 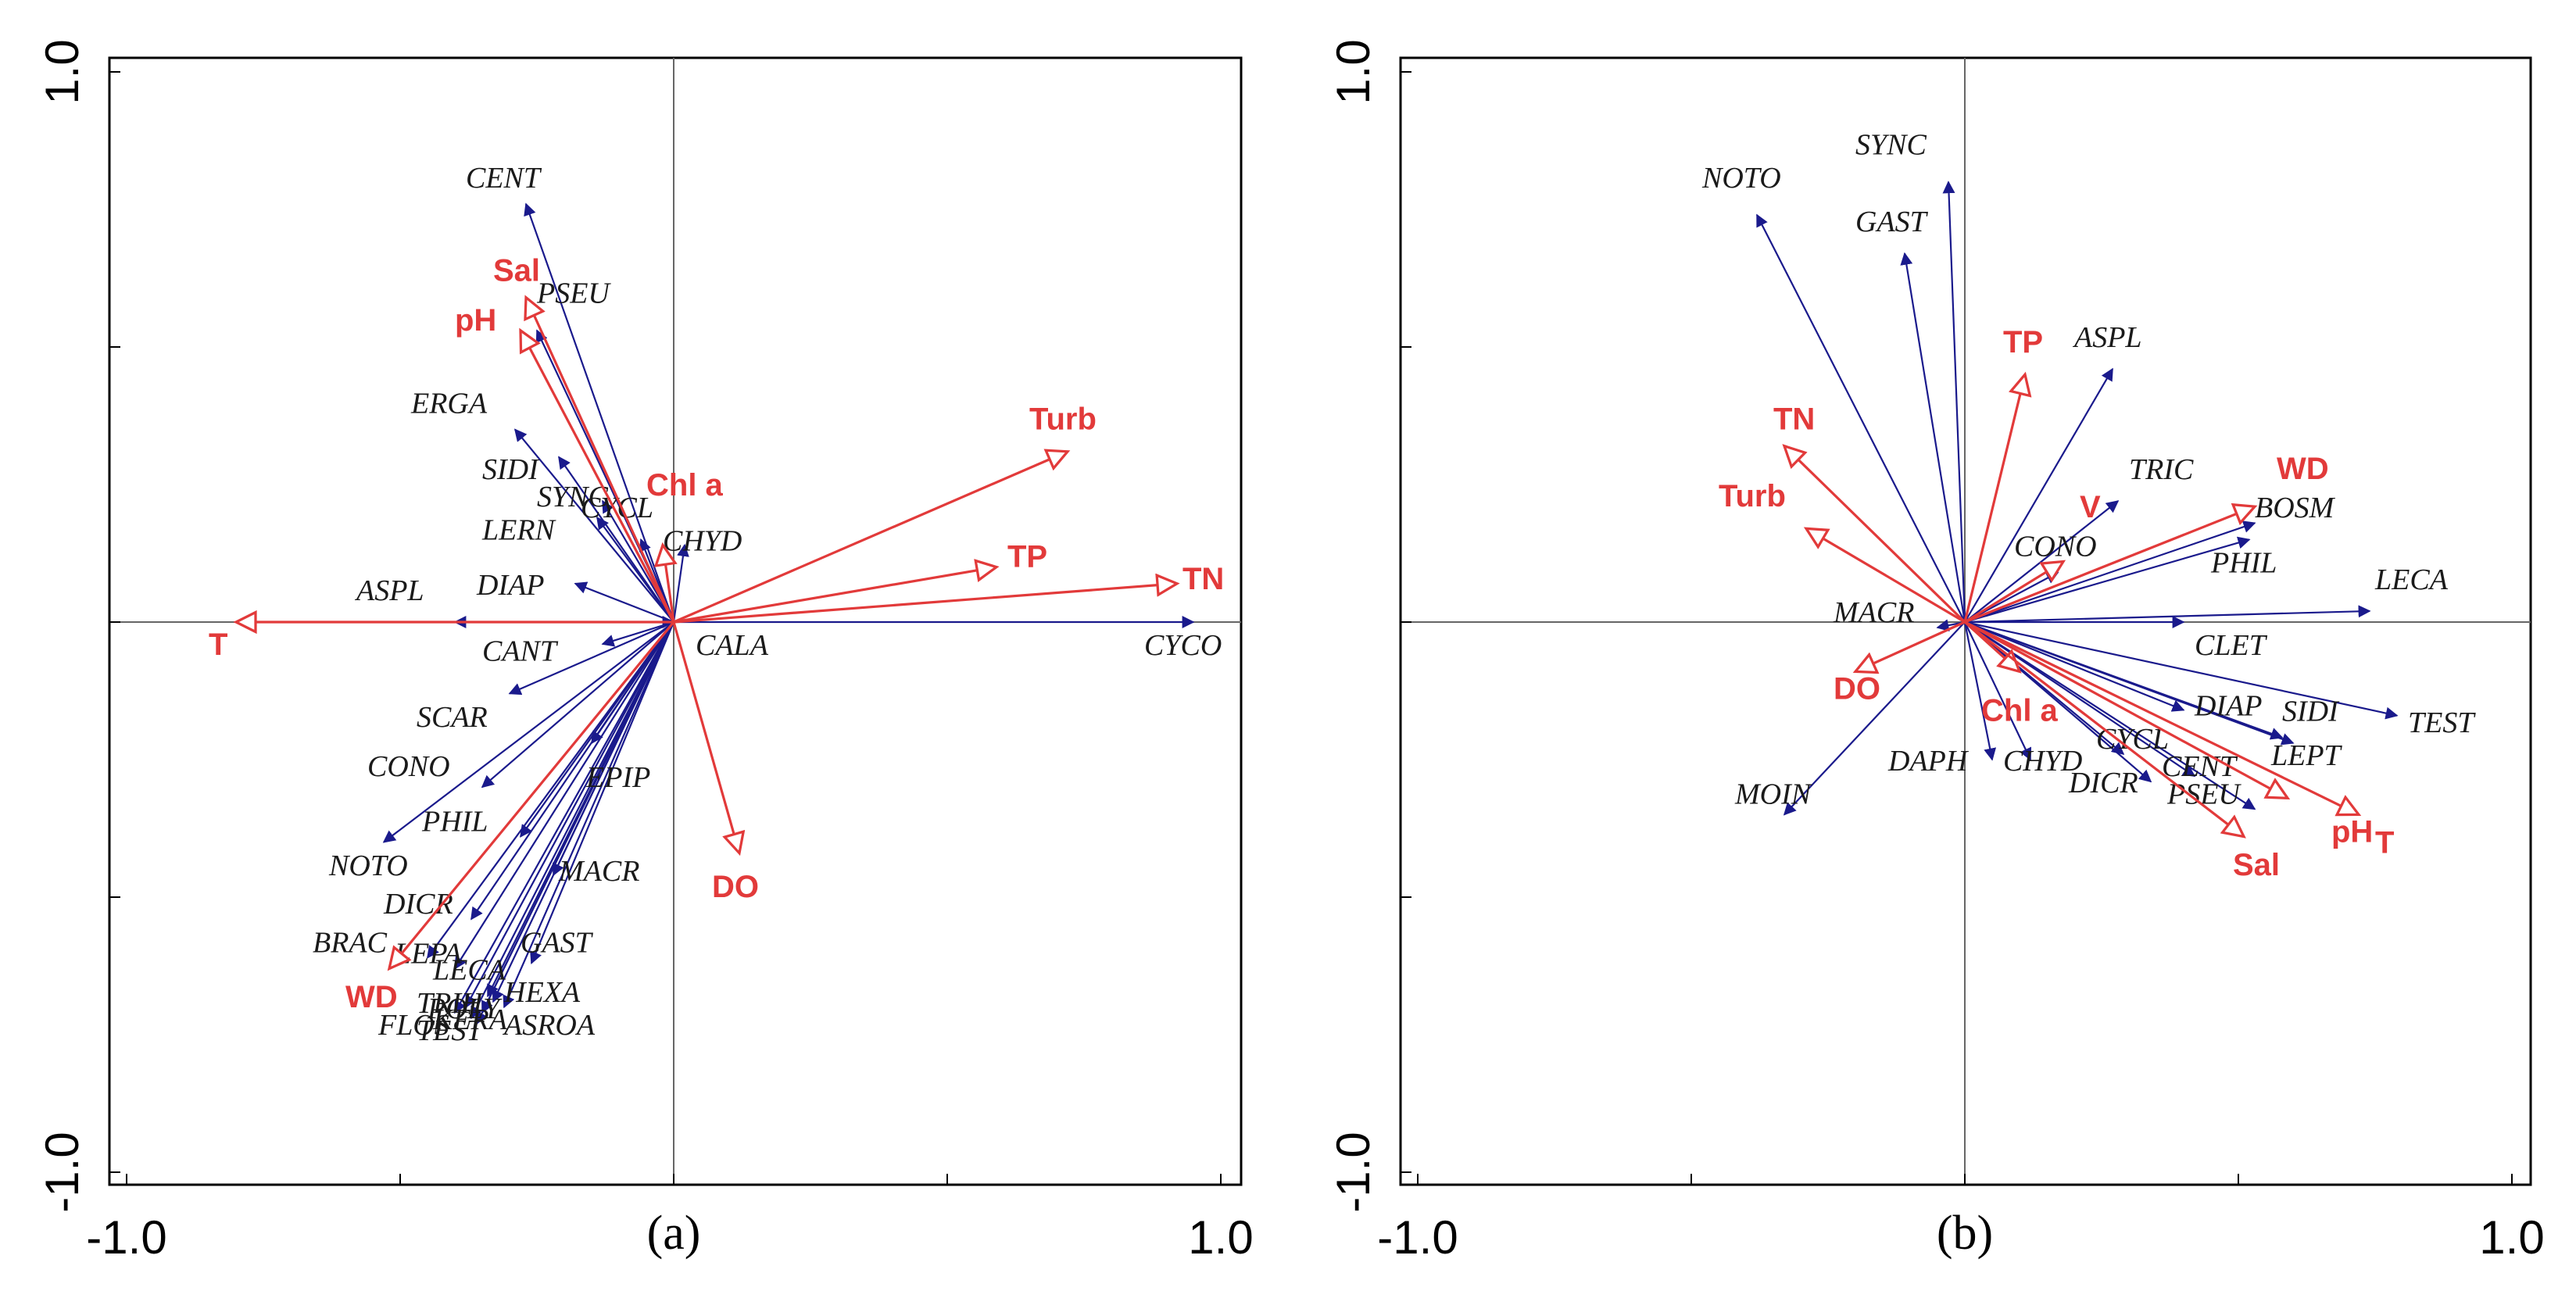 What do you see at coordinates (2303, 469) in the screenshot?
I see `env-label-wd: WD` at bounding box center [2303, 469].